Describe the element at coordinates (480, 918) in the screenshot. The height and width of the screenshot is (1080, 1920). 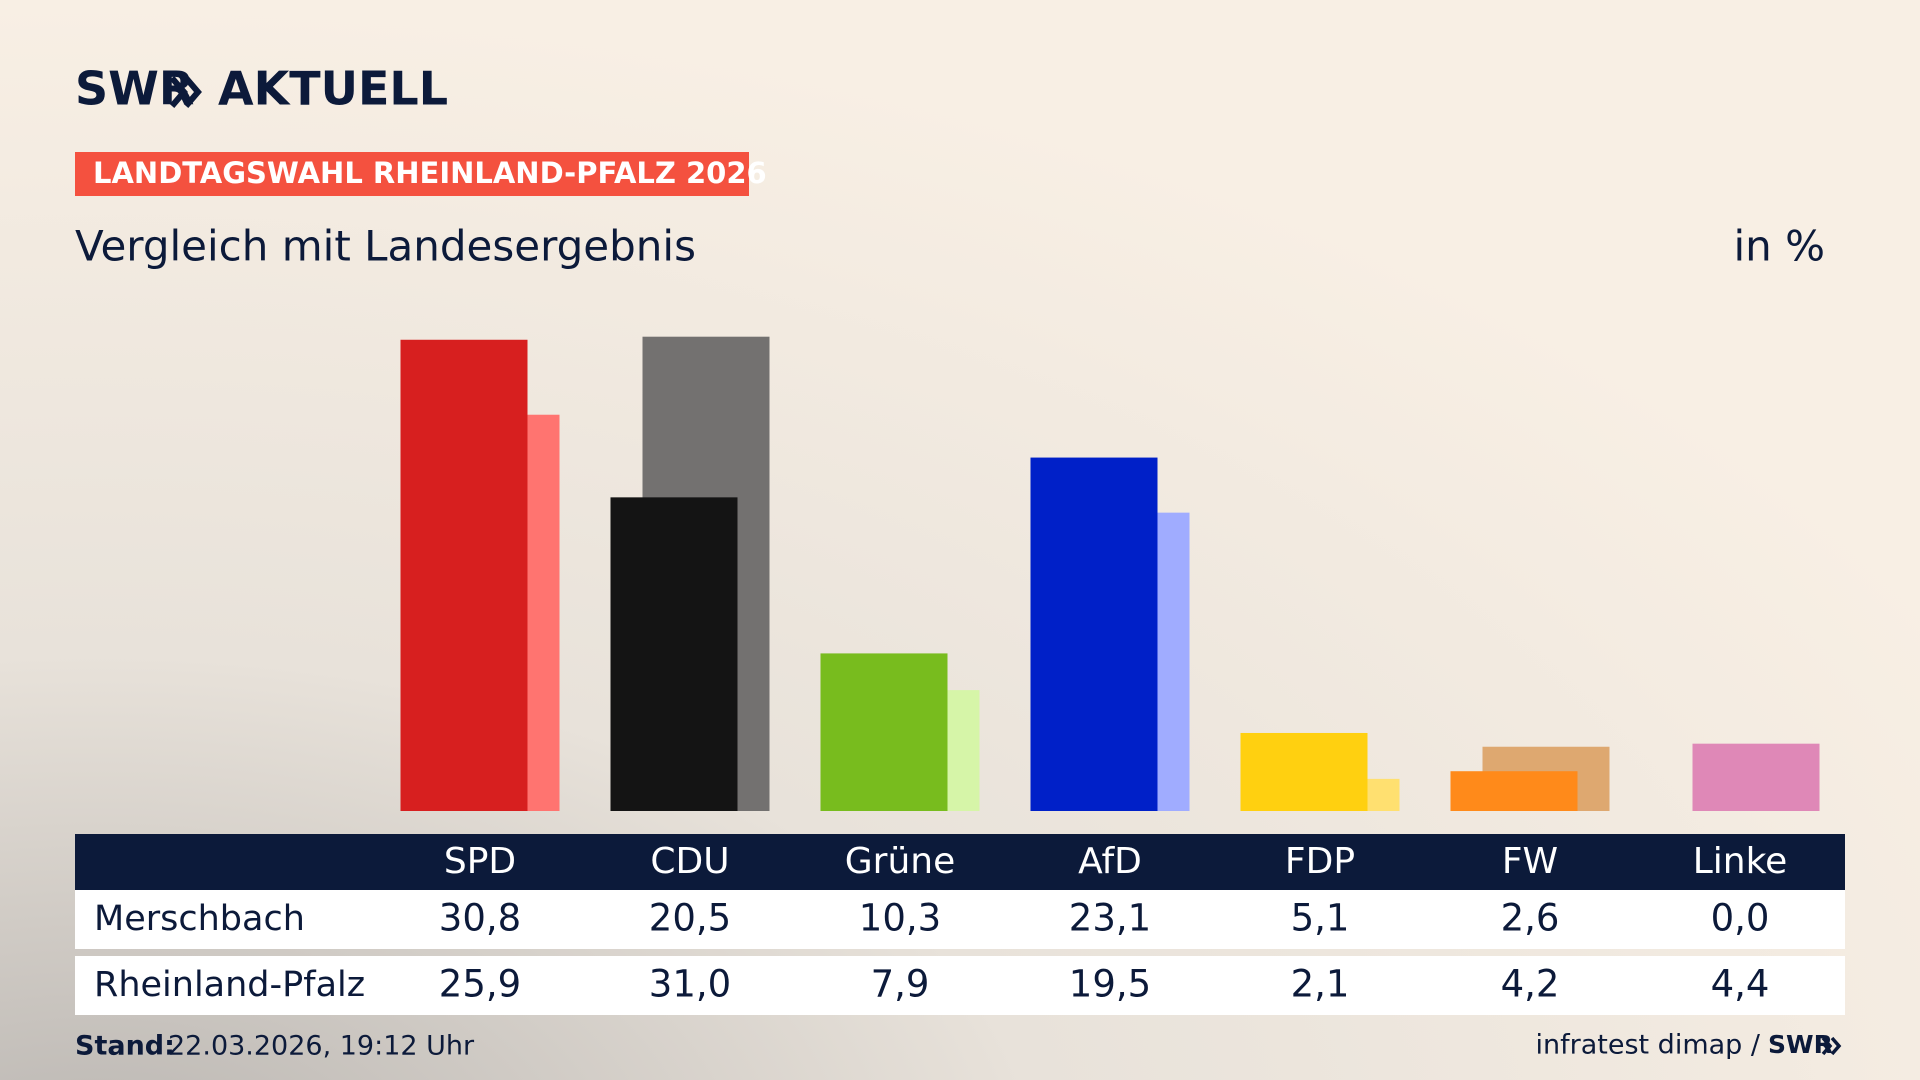
I see `value-label: 30,8` at that location.